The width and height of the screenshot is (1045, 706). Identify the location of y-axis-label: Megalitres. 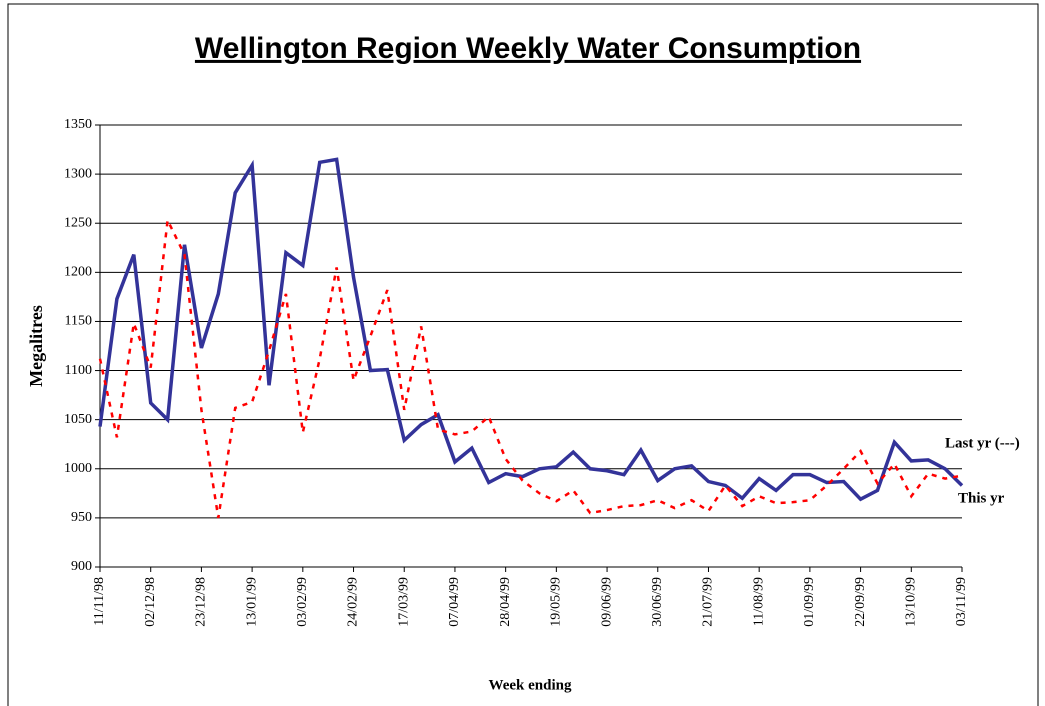
(36, 346).